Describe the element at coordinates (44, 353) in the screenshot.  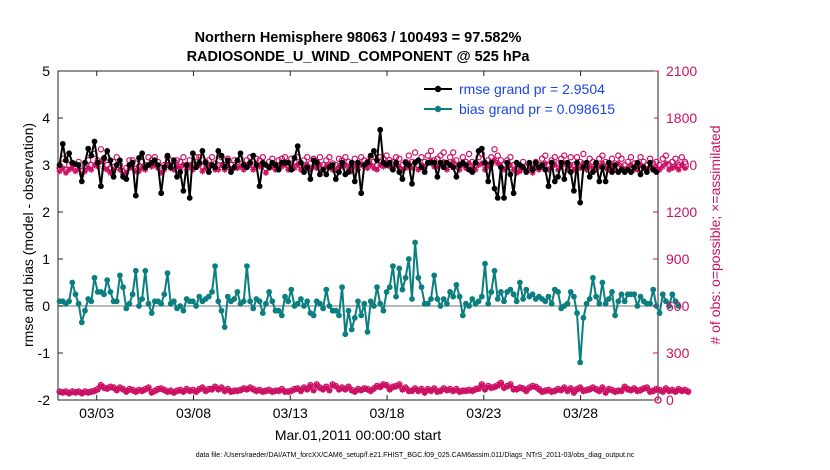
I see `y-left-tick-label-1: -1` at that location.